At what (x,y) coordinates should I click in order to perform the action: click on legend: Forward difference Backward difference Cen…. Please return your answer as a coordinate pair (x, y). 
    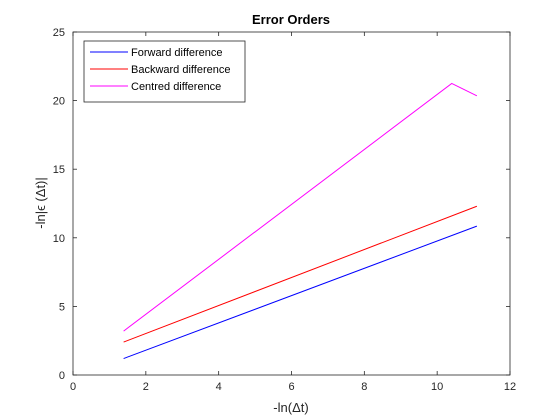
    Looking at the image, I should click on (164, 71).